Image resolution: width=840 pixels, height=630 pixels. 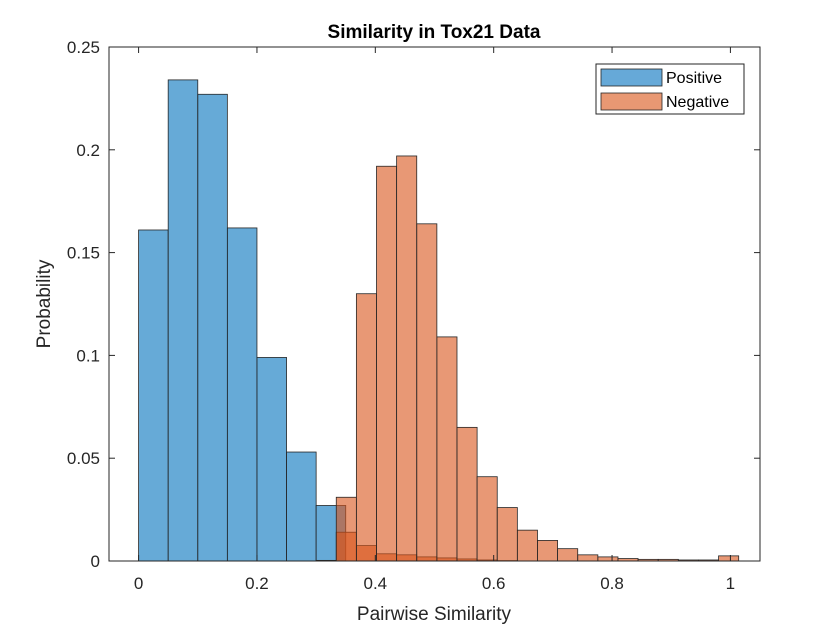 What do you see at coordinates (697, 102) in the screenshot?
I see `legend-label-negative: Negative` at bounding box center [697, 102].